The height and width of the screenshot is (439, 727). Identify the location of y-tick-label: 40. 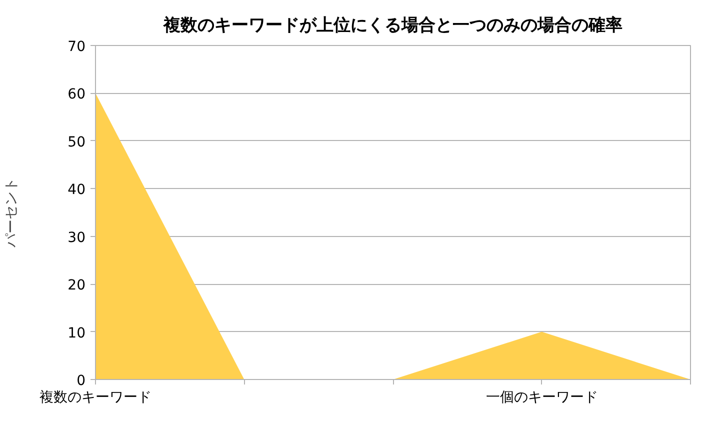
(77, 190).